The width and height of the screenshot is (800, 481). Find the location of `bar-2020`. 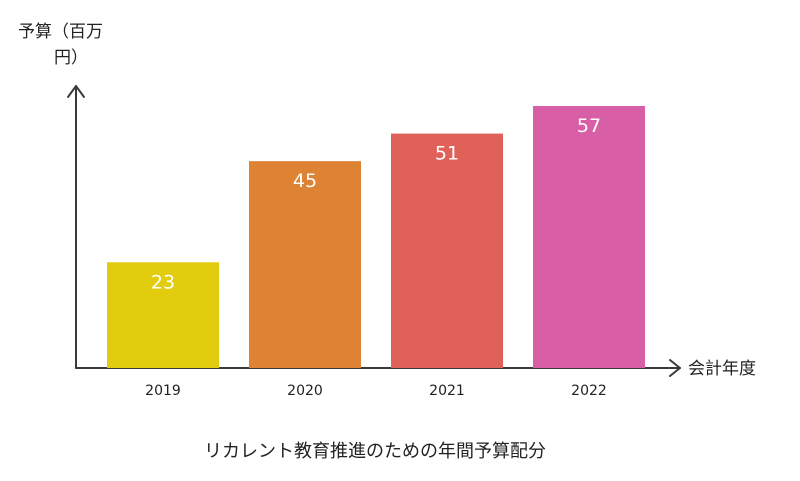

bar-2020 is located at coordinates (305, 264).